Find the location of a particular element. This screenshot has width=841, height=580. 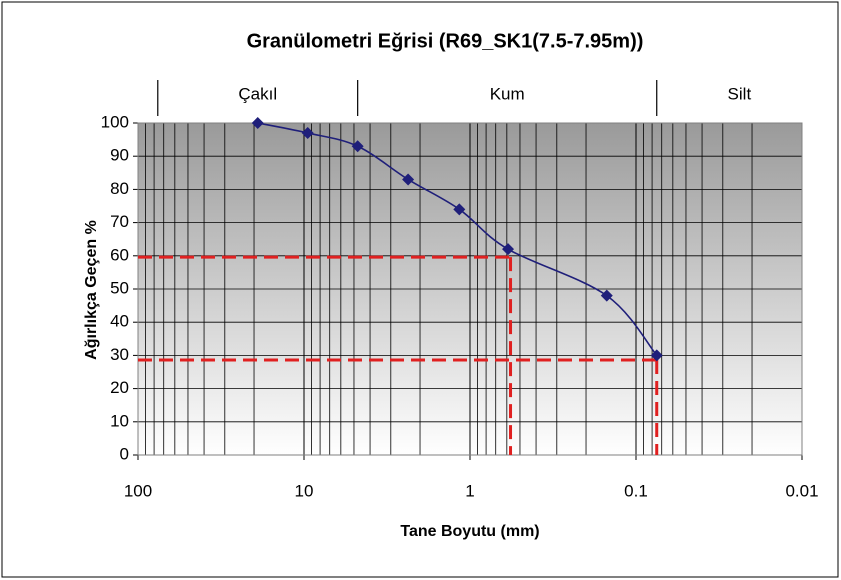

y-tick-label: 60 is located at coordinates (119, 254).